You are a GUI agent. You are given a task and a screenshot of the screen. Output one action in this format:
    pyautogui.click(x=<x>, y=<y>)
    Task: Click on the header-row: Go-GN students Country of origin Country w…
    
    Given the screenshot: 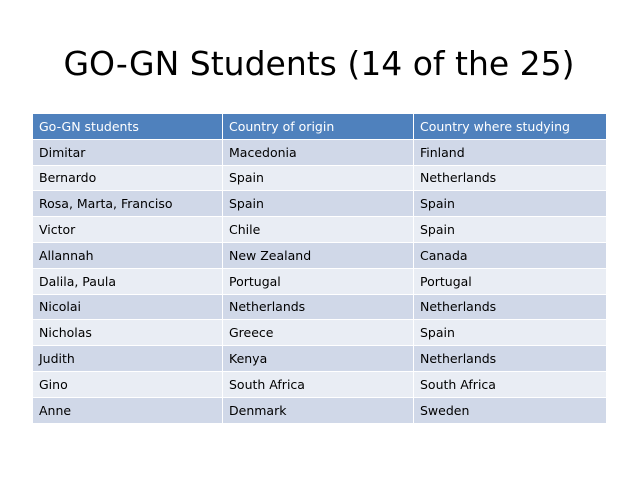 What is the action you would take?
    pyautogui.click(x=319, y=126)
    